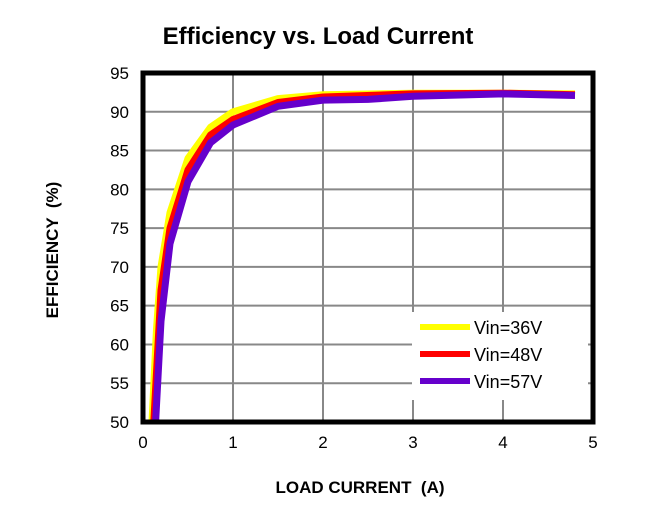 This screenshot has height=511, width=646. I want to click on y-tick-label: 95, so click(119, 73).